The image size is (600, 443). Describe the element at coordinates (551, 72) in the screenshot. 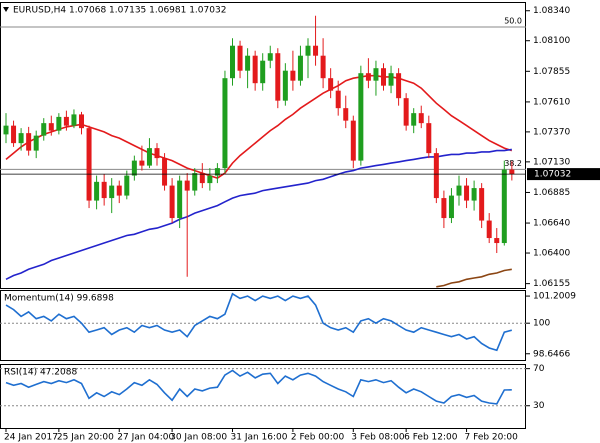

I see `y-tick-label: 1.07855` at that location.